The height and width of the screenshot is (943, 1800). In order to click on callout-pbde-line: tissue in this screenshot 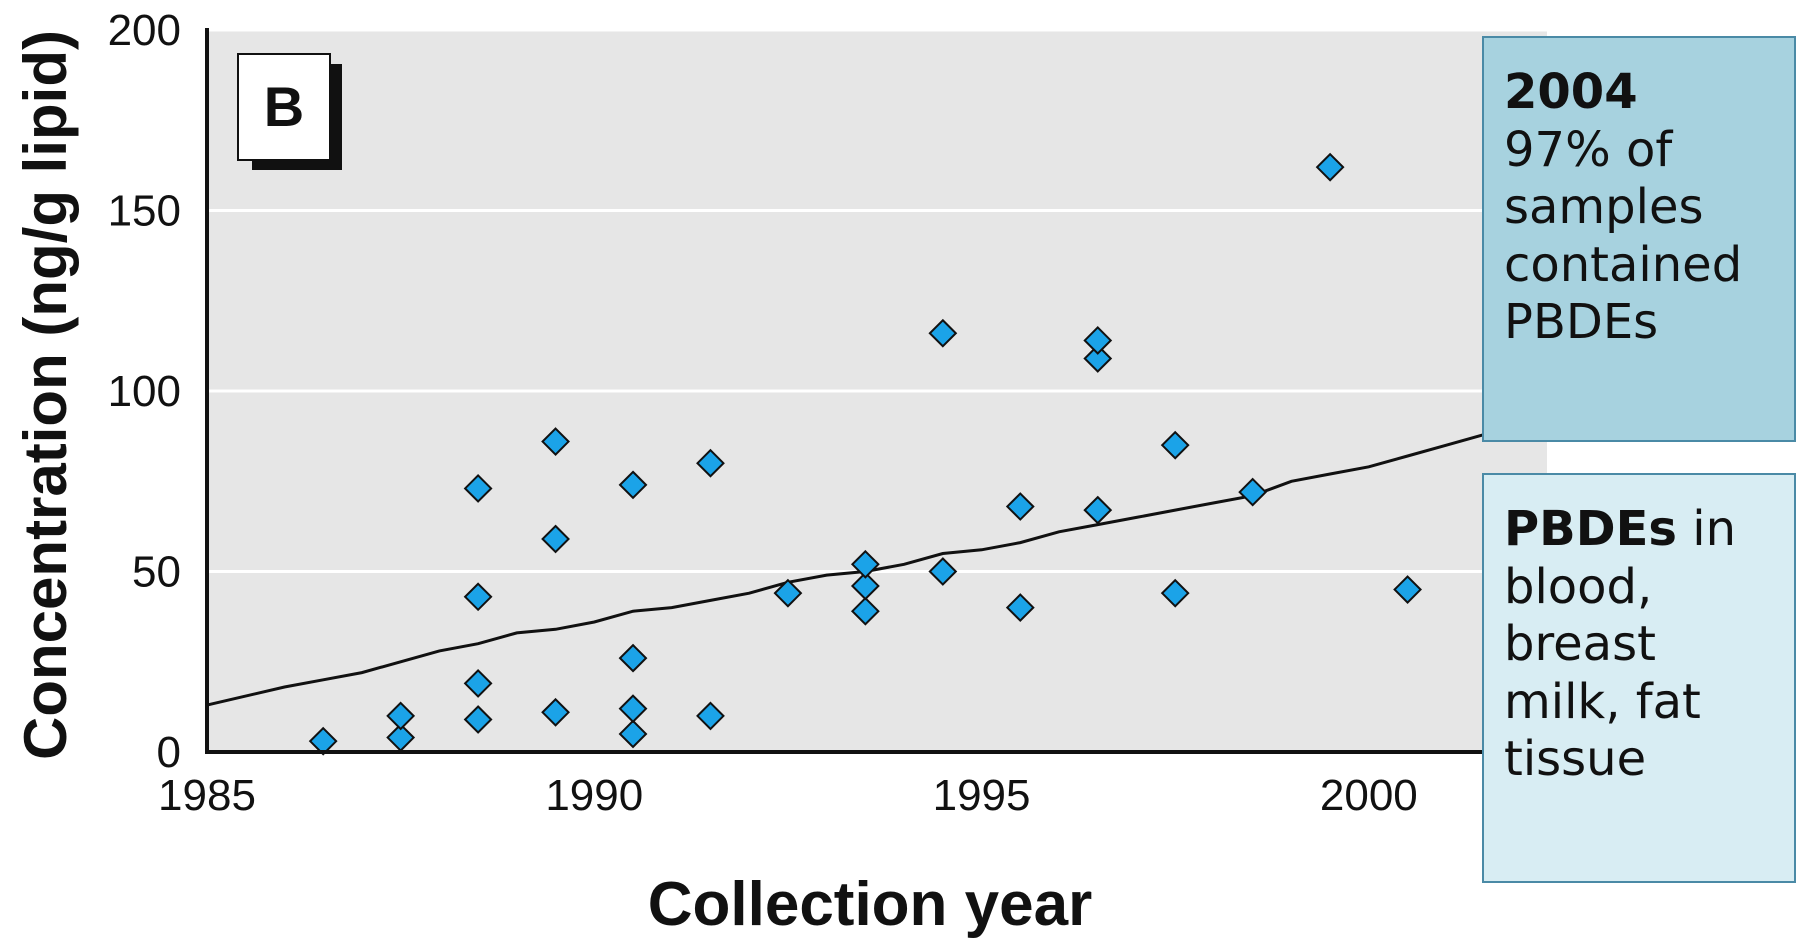, I will do `click(1575, 759)`.